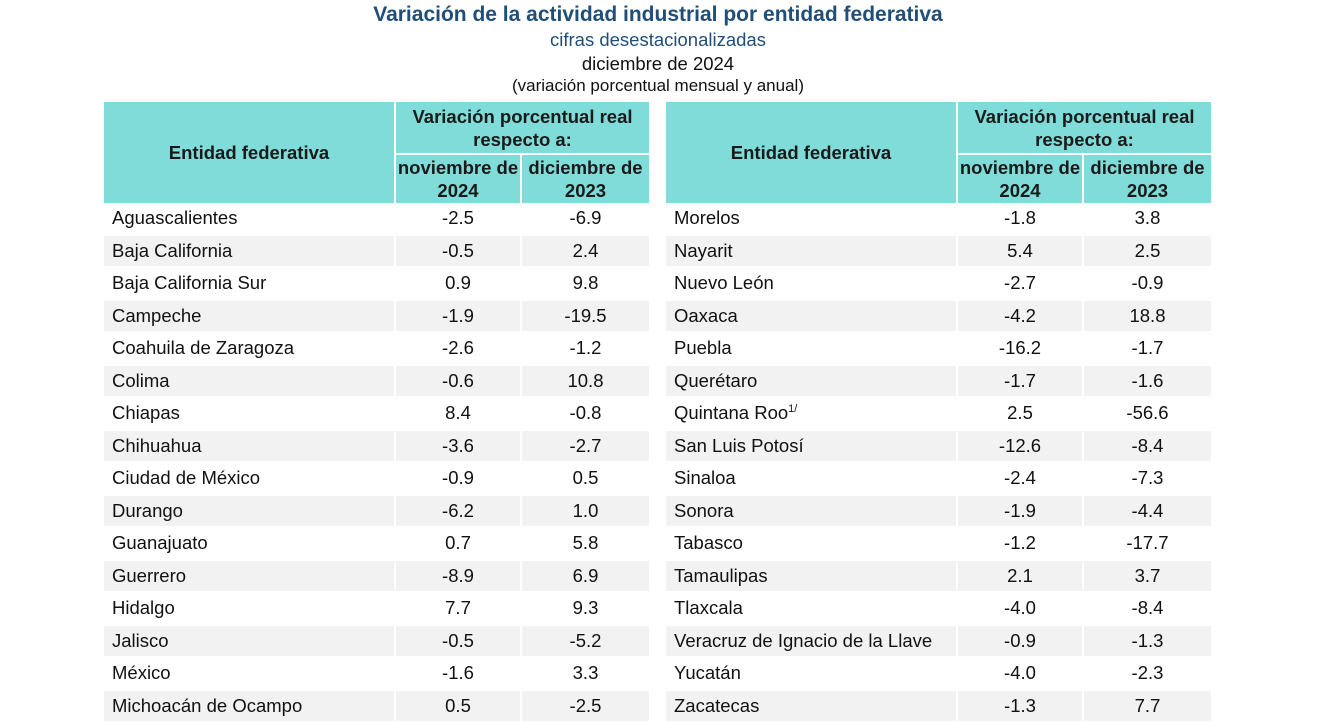 This screenshot has height=723, width=1320. I want to click on column-header-dec: diciembre de 2023, so click(585, 179).